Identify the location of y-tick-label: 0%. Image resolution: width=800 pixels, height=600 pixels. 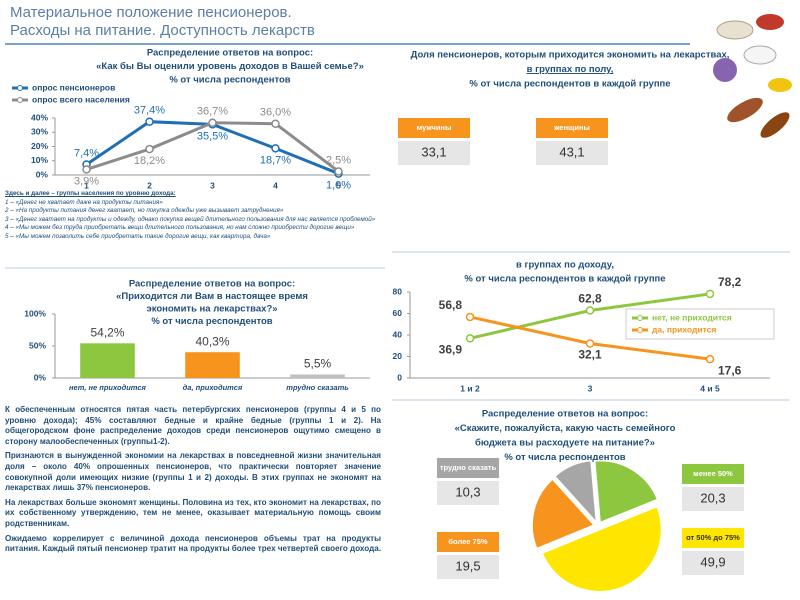
(42, 174).